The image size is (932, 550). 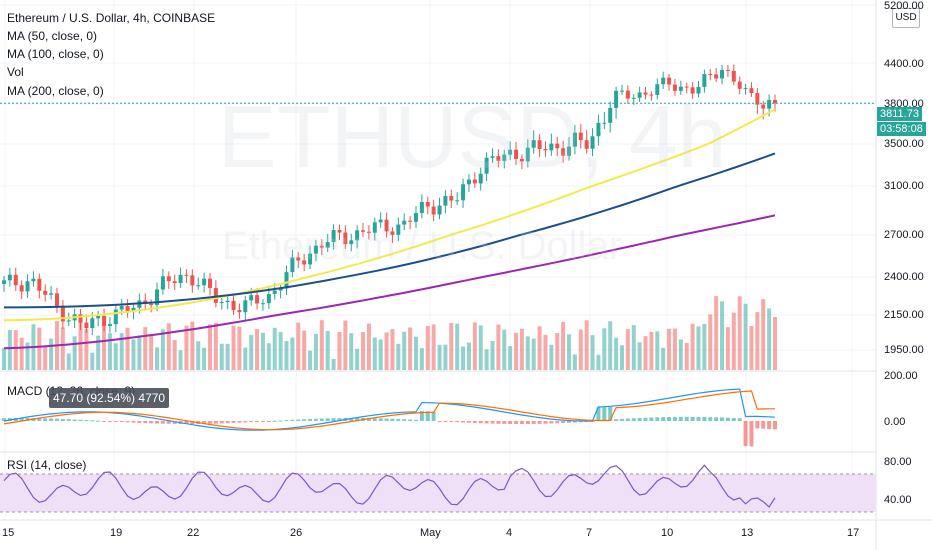 I want to click on price-label: 4400.00, so click(x=904, y=64).